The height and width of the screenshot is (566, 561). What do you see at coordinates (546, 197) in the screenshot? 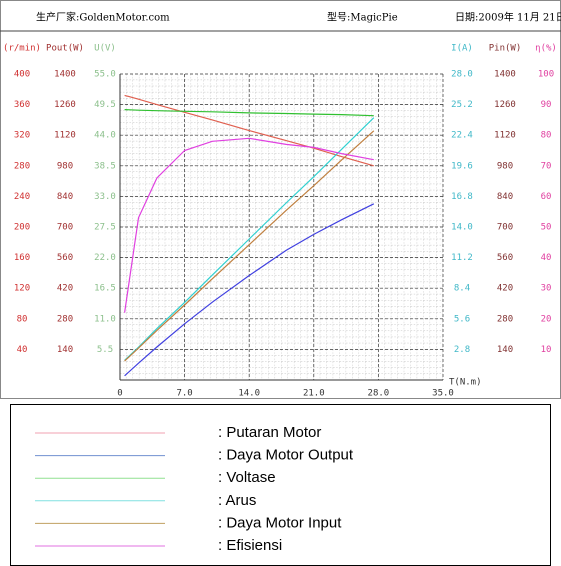
I see `y-tick-label: 60` at bounding box center [546, 197].